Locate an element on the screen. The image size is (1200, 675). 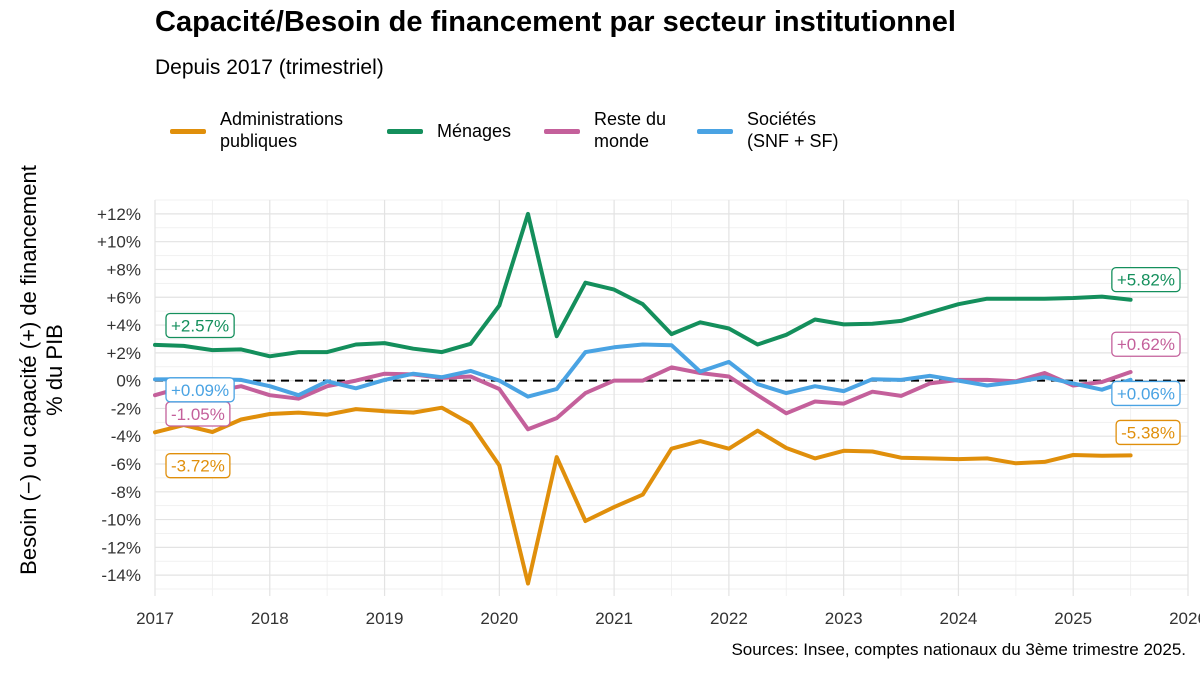
legend-swatch-reste-du-monde is located at coordinates (562, 131).